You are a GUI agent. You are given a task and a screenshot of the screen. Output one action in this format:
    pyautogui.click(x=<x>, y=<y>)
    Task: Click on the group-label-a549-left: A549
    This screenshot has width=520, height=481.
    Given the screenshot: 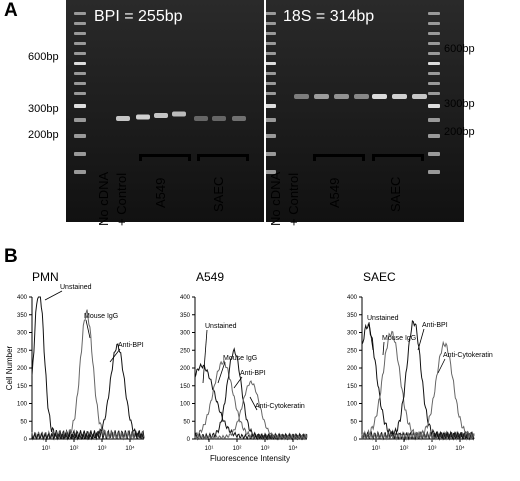 What is the action you would take?
    pyautogui.click(x=160, y=192)
    